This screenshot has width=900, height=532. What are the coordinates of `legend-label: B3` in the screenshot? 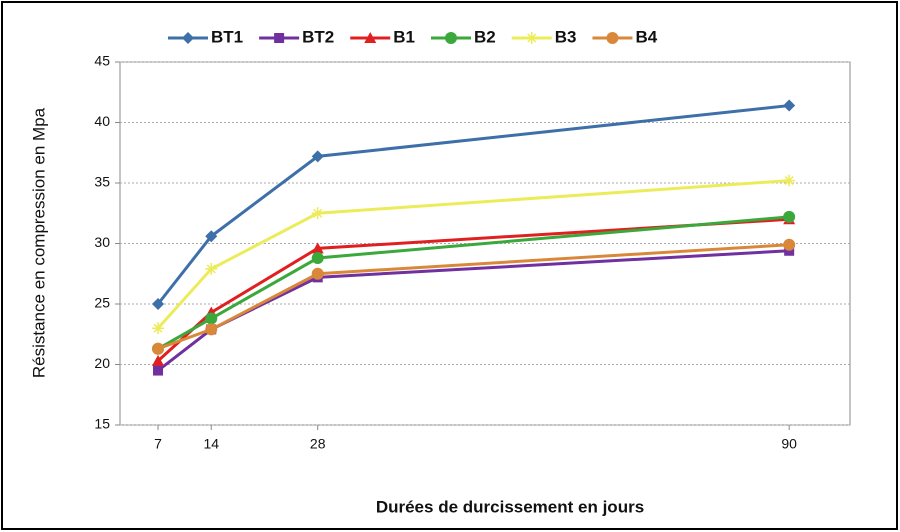 It's located at (566, 36).